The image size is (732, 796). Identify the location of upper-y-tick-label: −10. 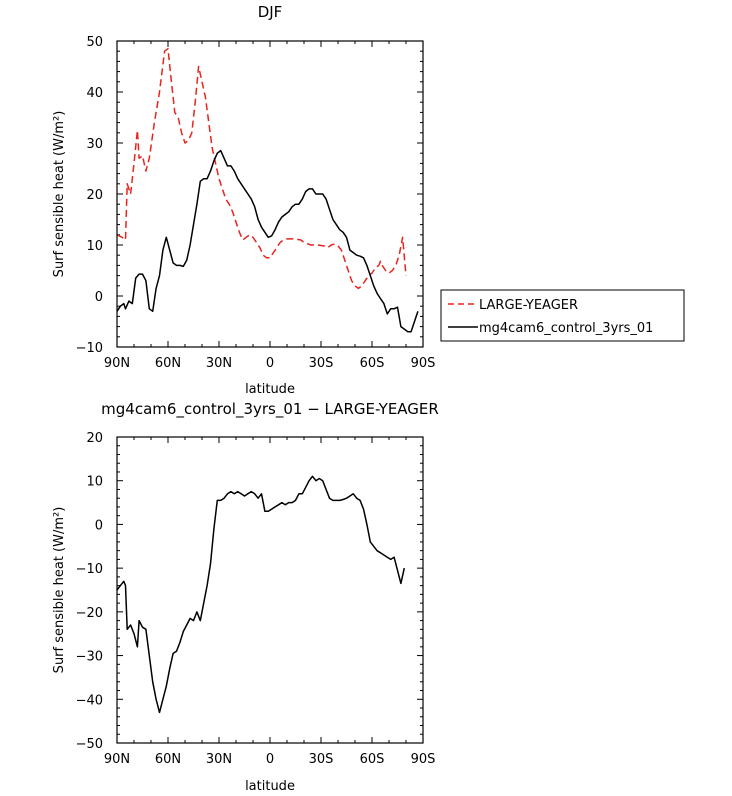
(89, 348).